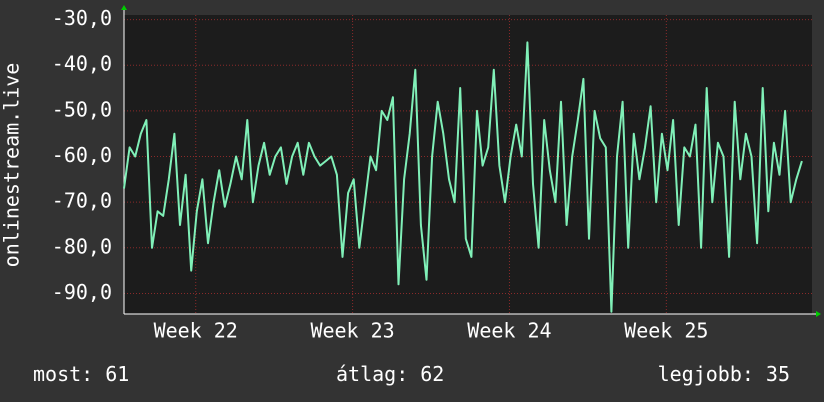  I want to click on x-tick-label: Week 22, so click(196, 331).